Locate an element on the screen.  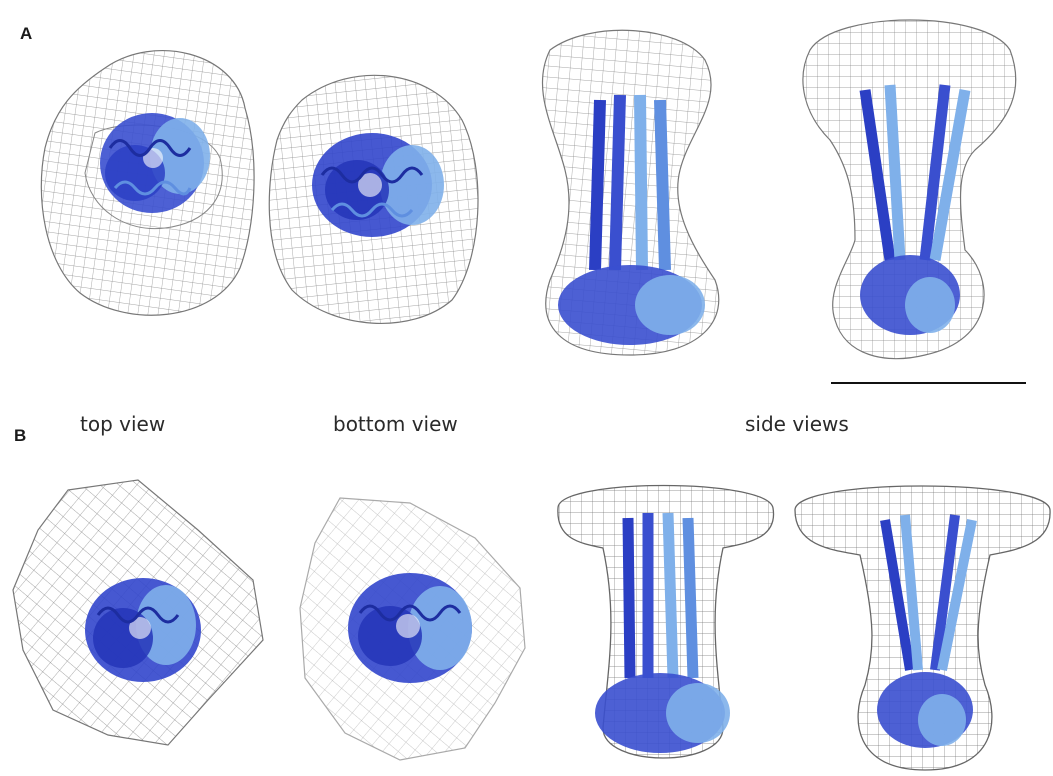
row-a-bottom-view-figure is located at coordinates (374, 195).